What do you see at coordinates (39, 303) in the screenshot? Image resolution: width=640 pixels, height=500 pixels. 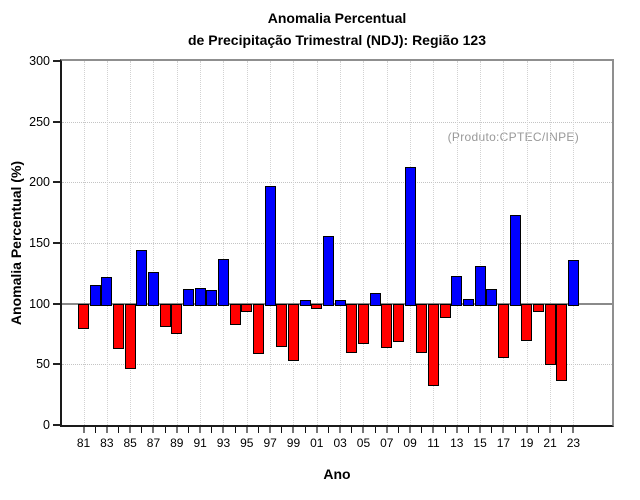 I see `y-tick-label-100: 100` at bounding box center [39, 303].